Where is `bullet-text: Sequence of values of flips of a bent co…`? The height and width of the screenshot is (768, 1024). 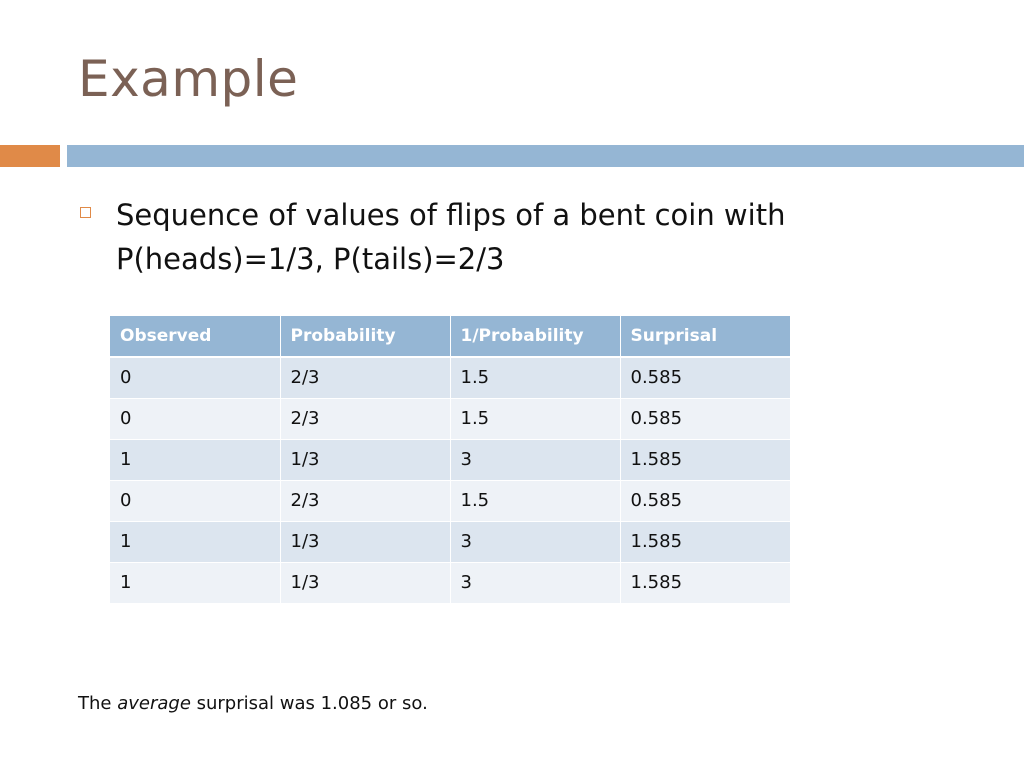
bullet-text: Sequence of values of flips of a bent co… is located at coordinates (526, 237).